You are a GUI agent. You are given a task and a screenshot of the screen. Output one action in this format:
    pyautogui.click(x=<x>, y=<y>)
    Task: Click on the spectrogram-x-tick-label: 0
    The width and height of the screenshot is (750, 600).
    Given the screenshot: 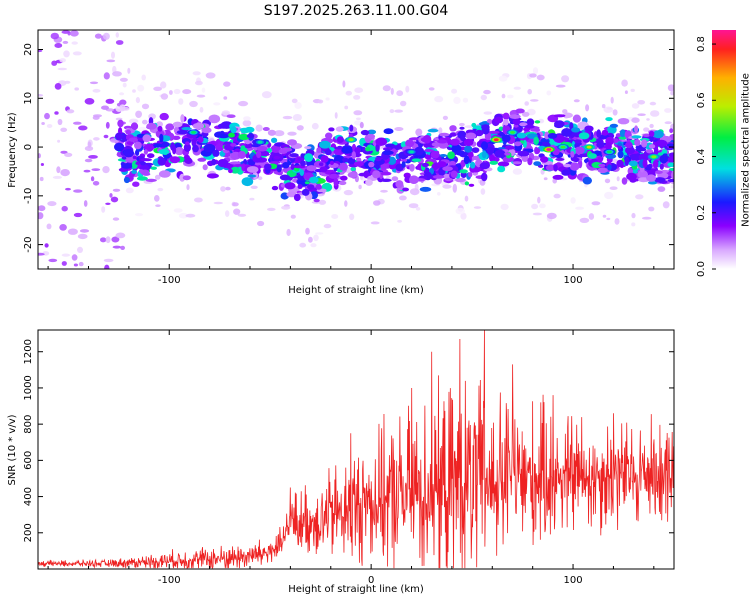 What is the action you would take?
    pyautogui.click(x=371, y=280)
    